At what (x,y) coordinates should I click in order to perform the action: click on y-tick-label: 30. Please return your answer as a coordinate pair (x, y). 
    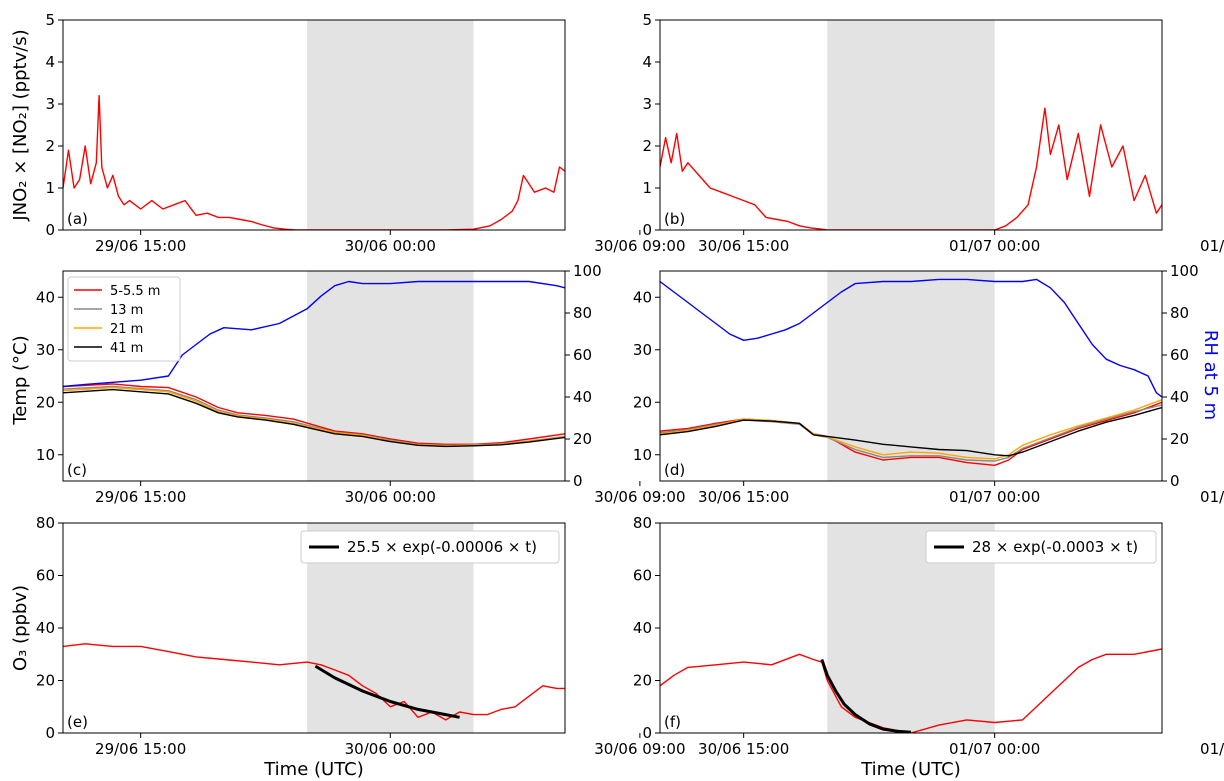
    Looking at the image, I should click on (45, 350).